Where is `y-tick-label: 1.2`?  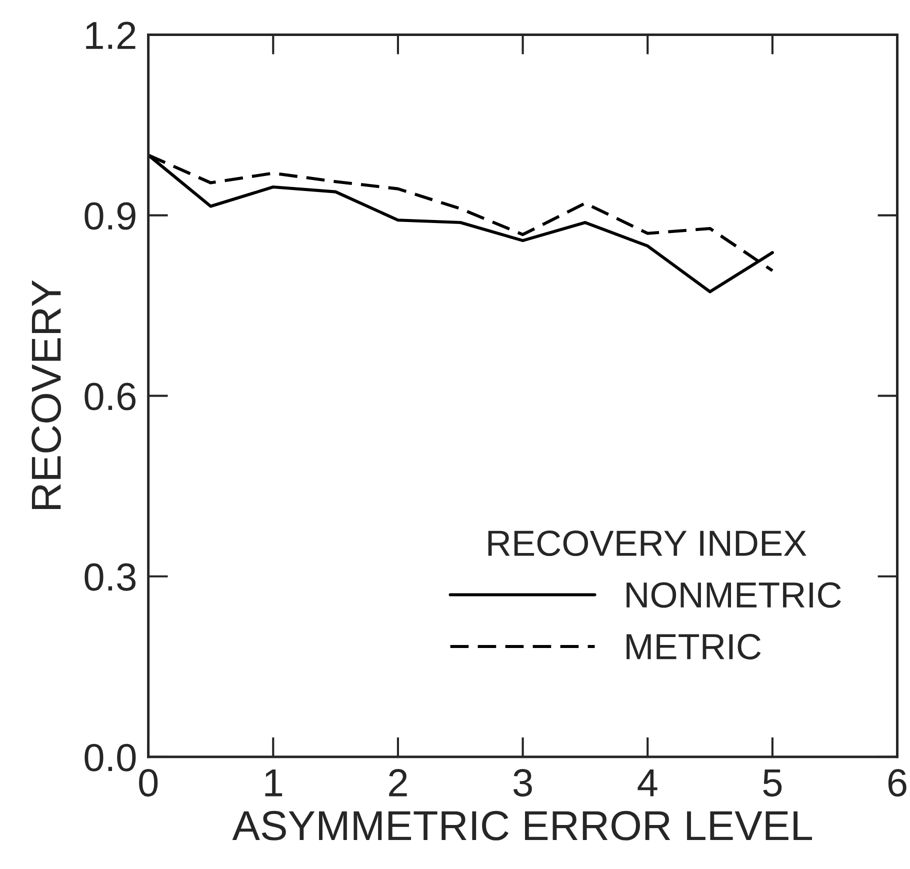
y-tick-label: 1.2 is located at coordinates (111, 35).